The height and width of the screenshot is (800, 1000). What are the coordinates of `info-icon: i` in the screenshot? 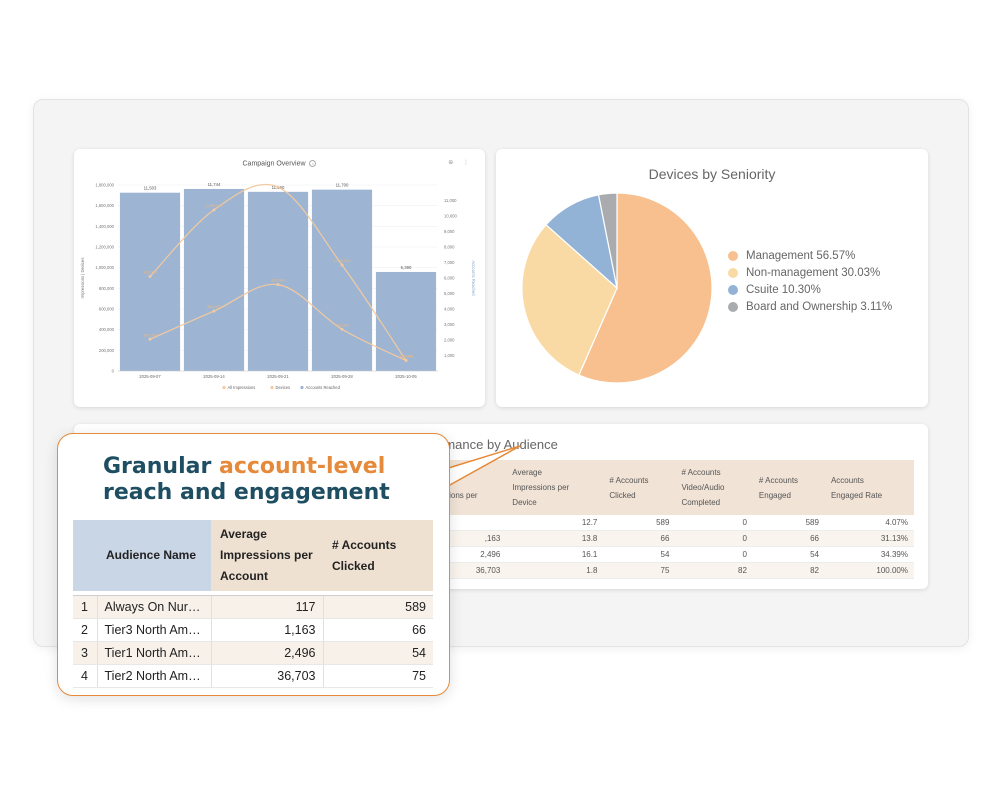 It's located at (313, 163).